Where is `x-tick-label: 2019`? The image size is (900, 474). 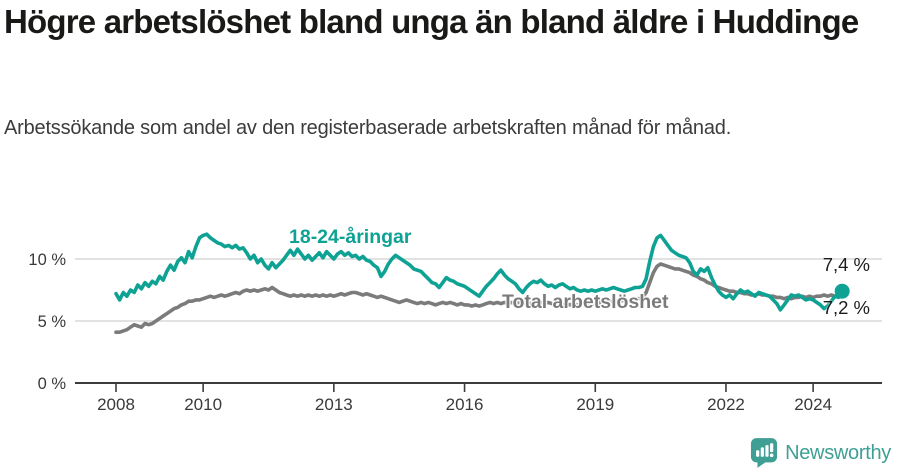 x-tick-label: 2019 is located at coordinates (595, 404).